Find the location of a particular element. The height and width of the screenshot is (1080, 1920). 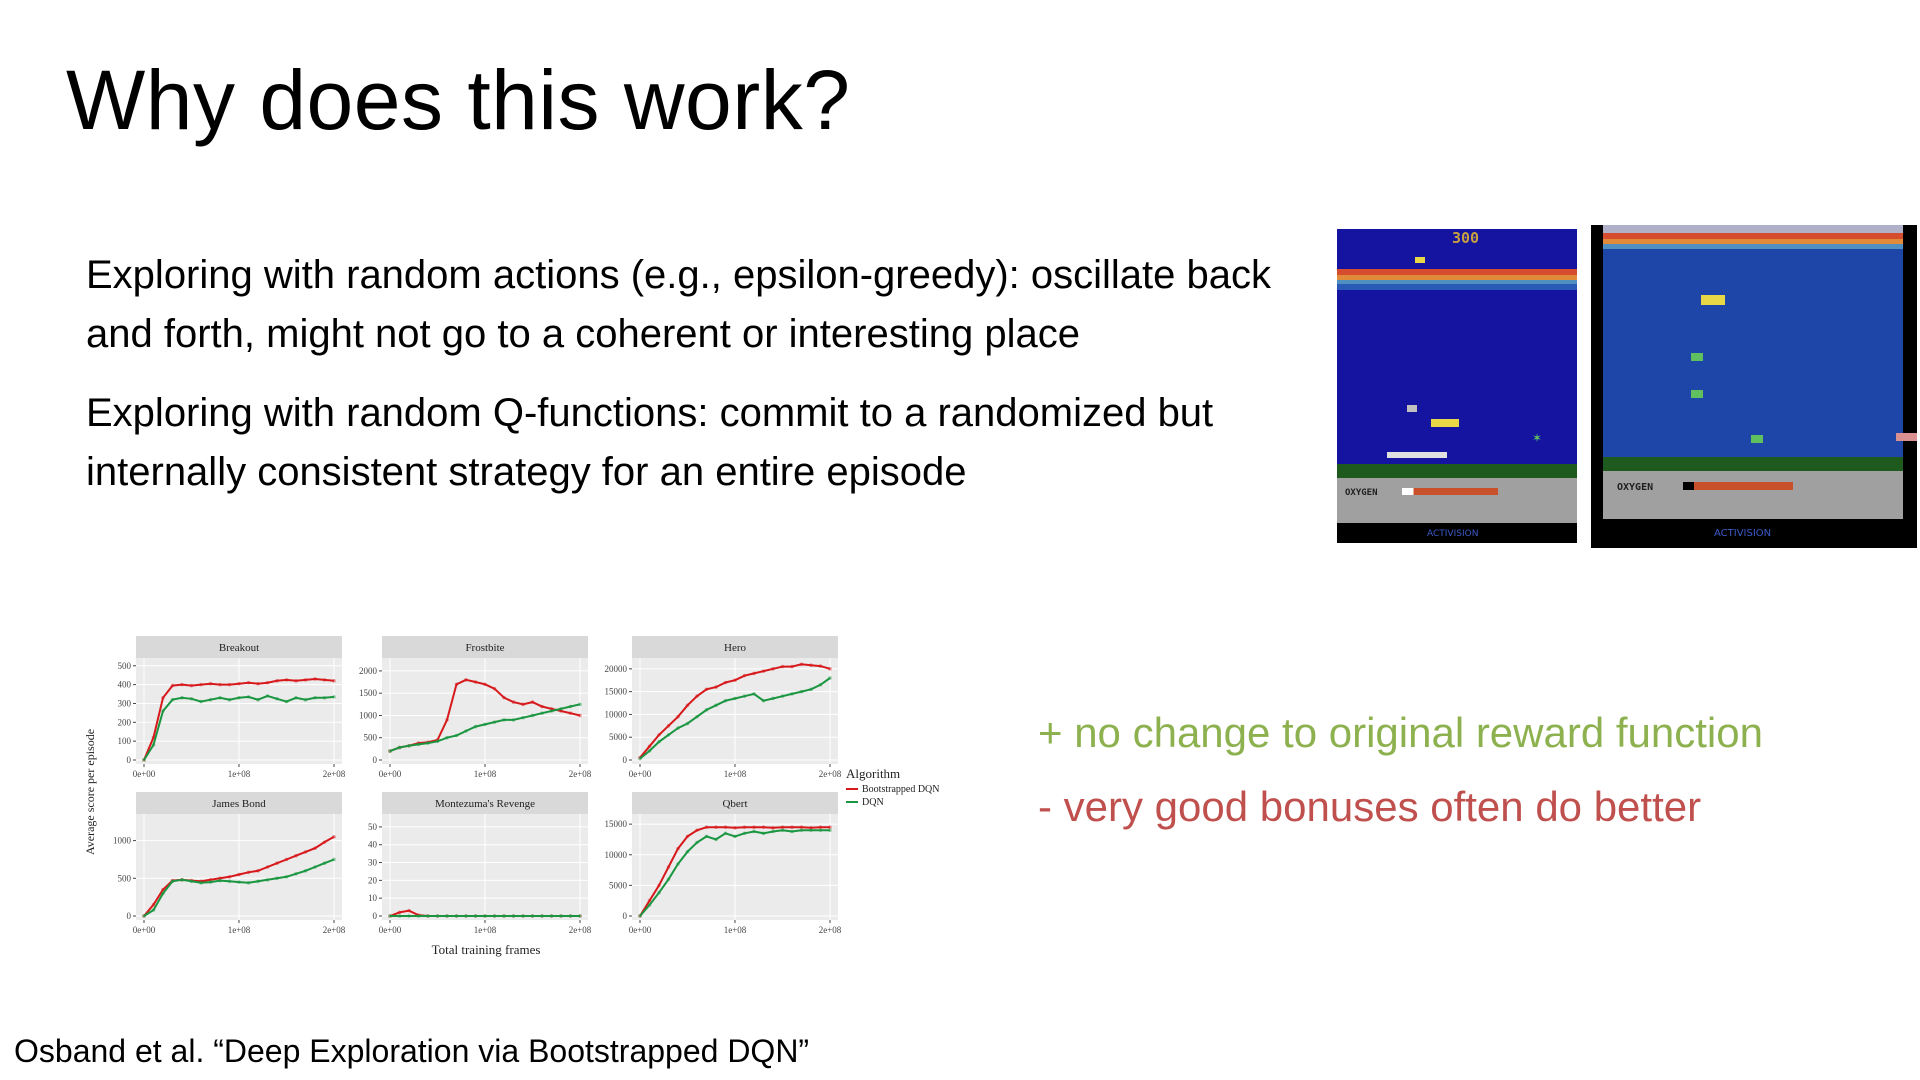

legend-title: Algorithm is located at coordinates (873, 773).